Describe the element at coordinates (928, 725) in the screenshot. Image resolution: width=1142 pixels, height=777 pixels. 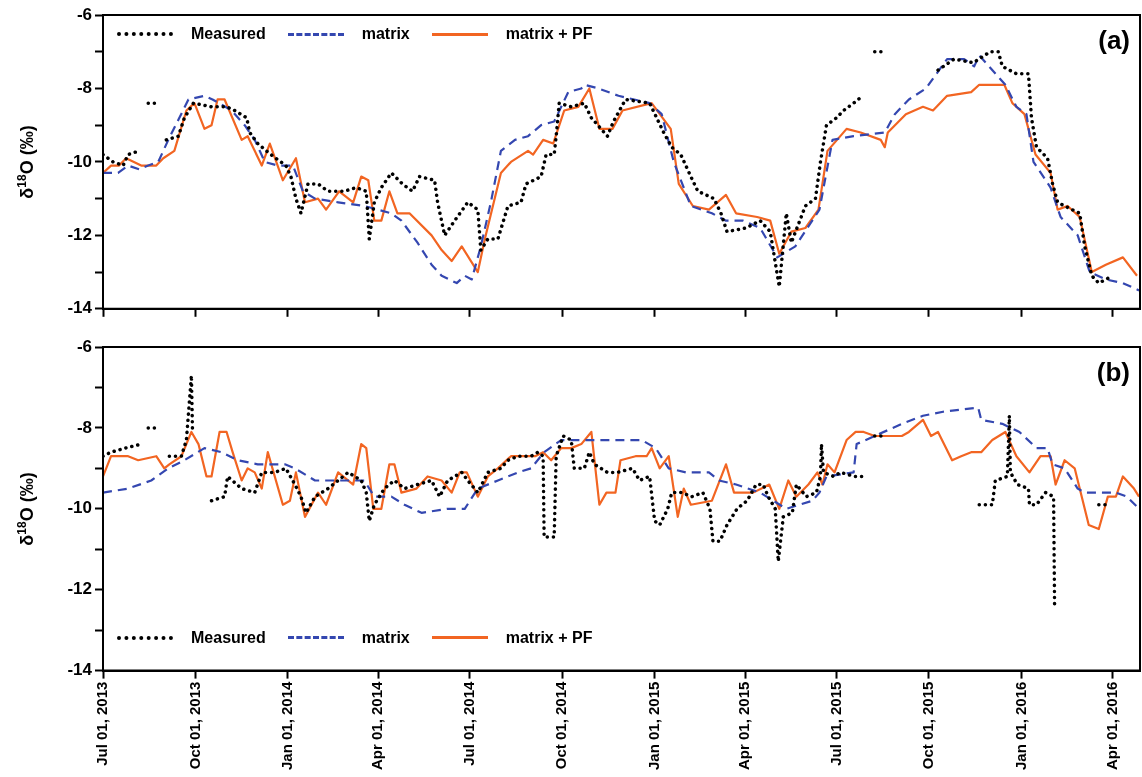
I see `x-tick-label: Oct 01, 2015` at that location.